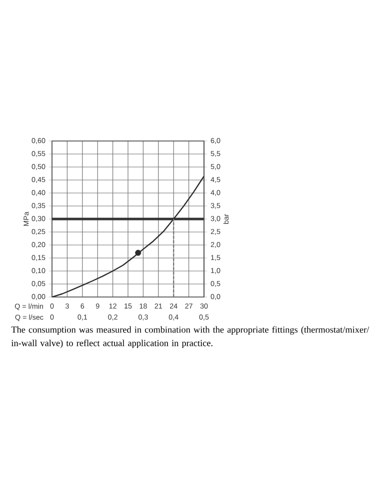 The width and height of the screenshot is (381, 492). What do you see at coordinates (190, 337) in the screenshot?
I see `text: The consumption was measured in combination with the appropriate fittings (thermostat/mixer/ in-wall valve) to reflect actual application in practice.` at bounding box center [190, 337].